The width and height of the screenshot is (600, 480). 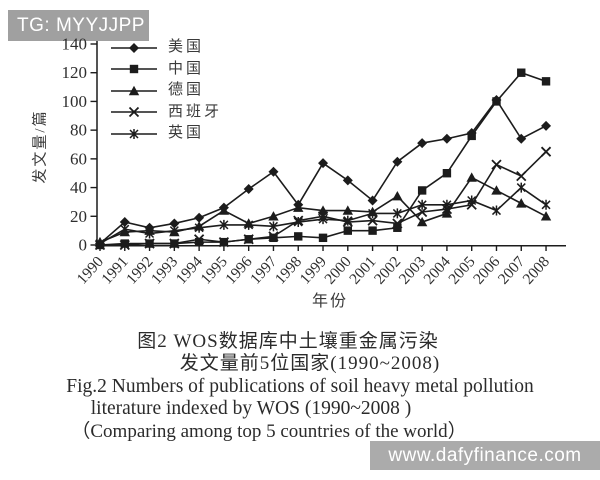 I want to click on star-marker-icon, so click(x=134, y=133).